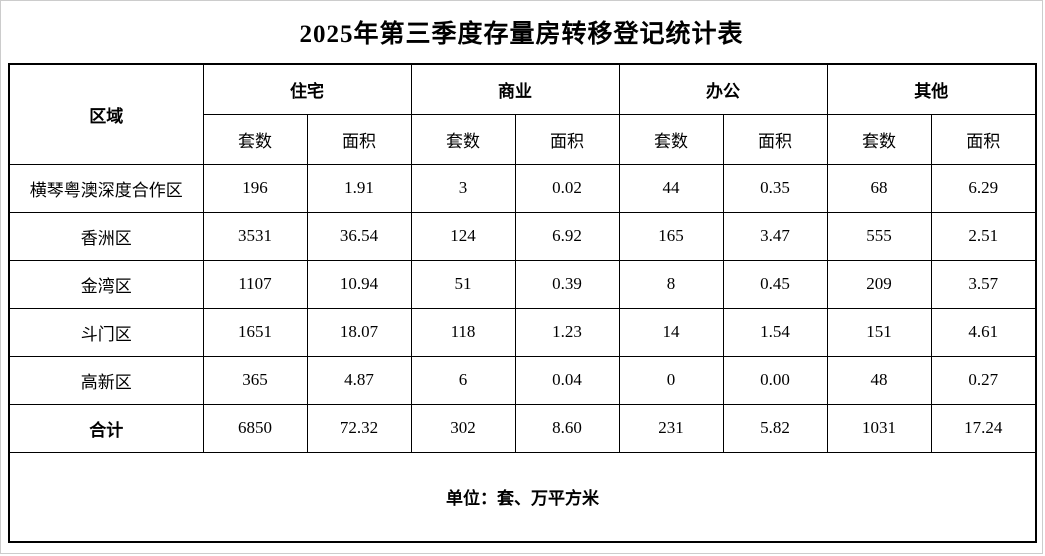 The width and height of the screenshot is (1045, 556). Describe the element at coordinates (983, 332) in the screenshot. I see `cell-value: 4.61` at that location.